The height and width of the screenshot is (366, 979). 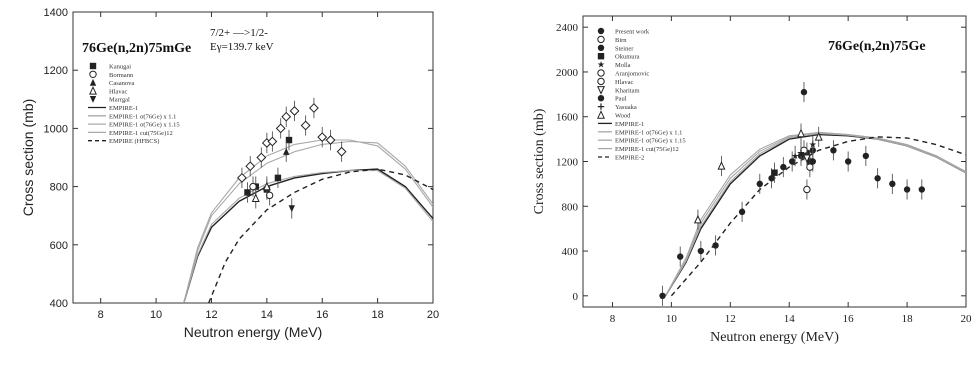 I want to click on legend-label: EMPIRE-1 cut(75Ge)12, so click(x=647, y=149).